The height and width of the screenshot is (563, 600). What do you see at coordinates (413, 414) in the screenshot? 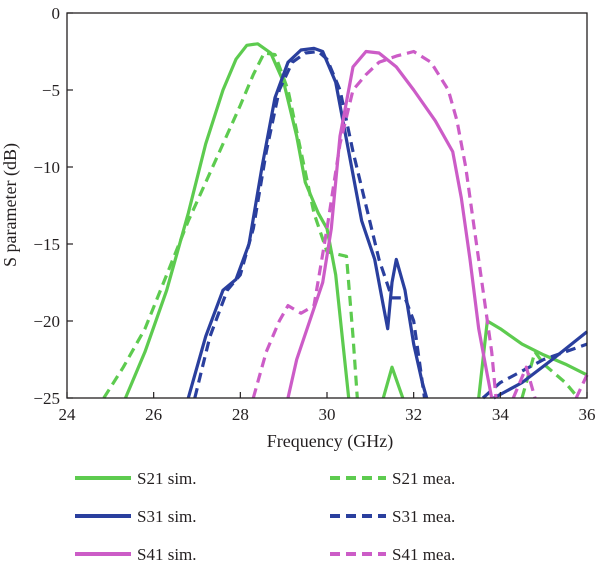
I see `x-tick-label: 32` at bounding box center [413, 414].